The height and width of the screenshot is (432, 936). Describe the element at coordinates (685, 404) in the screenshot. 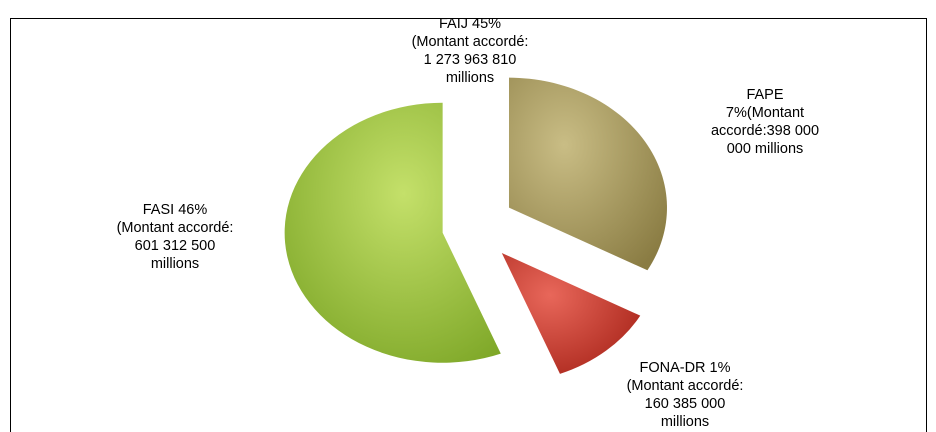

I see `data-label: 160 385 000` at that location.